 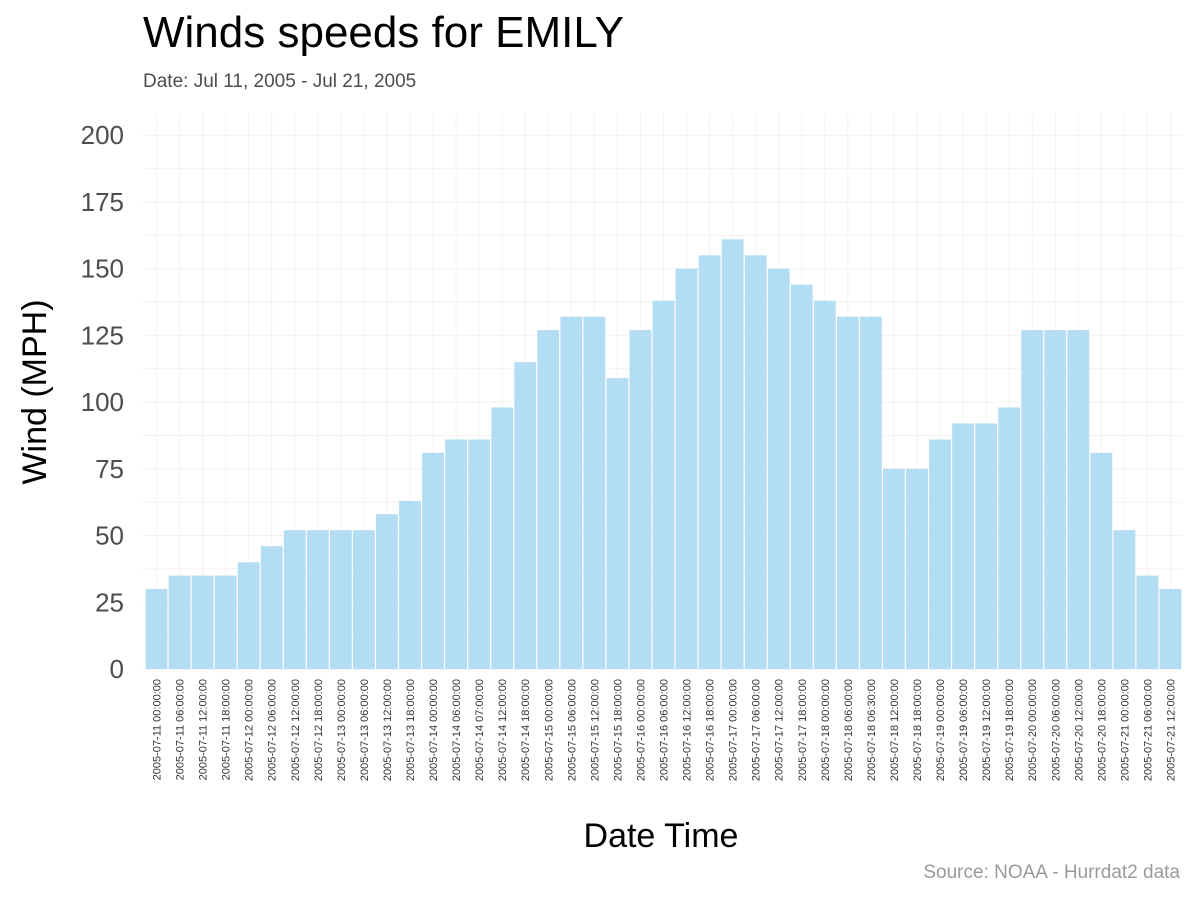 I want to click on y-axis-title: Wind (MPH), so click(x=35, y=391).